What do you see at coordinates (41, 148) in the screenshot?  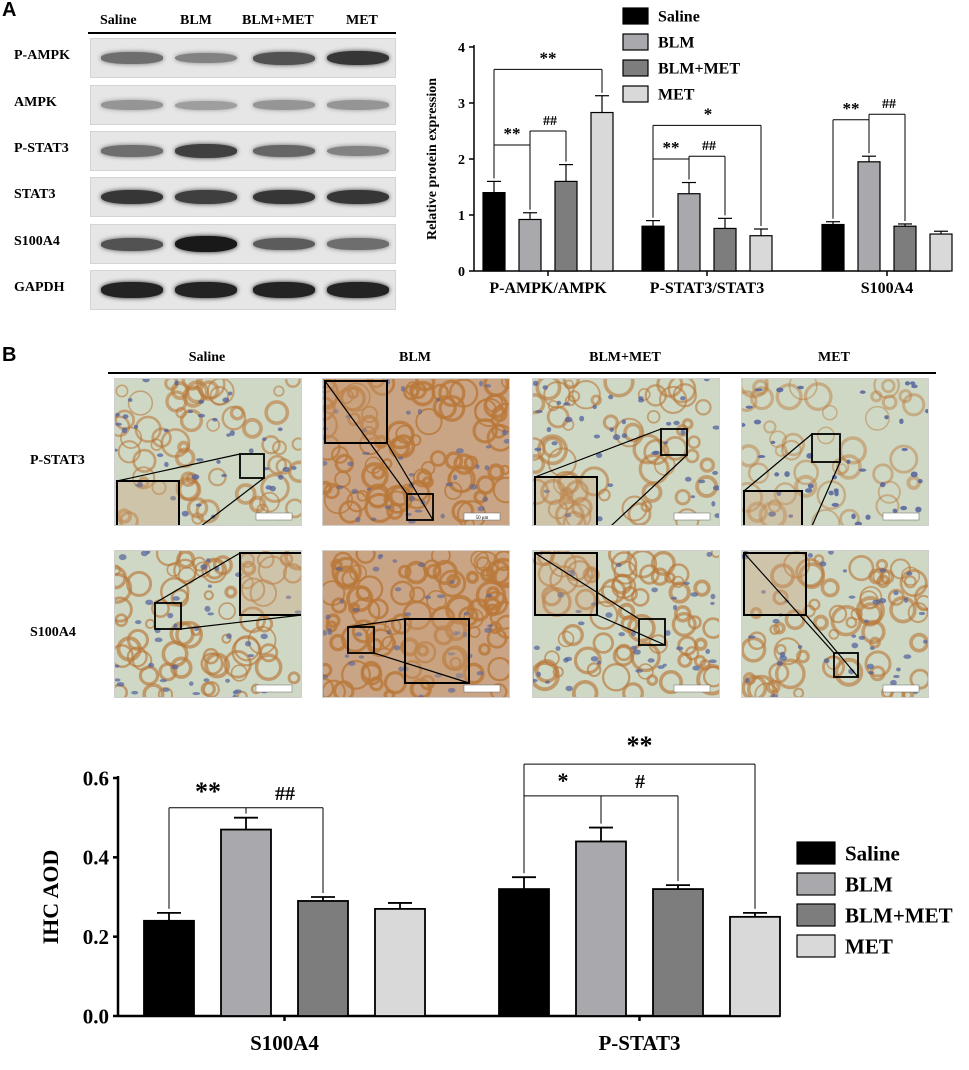 I see `blot-row-label: P-STAT3` at bounding box center [41, 148].